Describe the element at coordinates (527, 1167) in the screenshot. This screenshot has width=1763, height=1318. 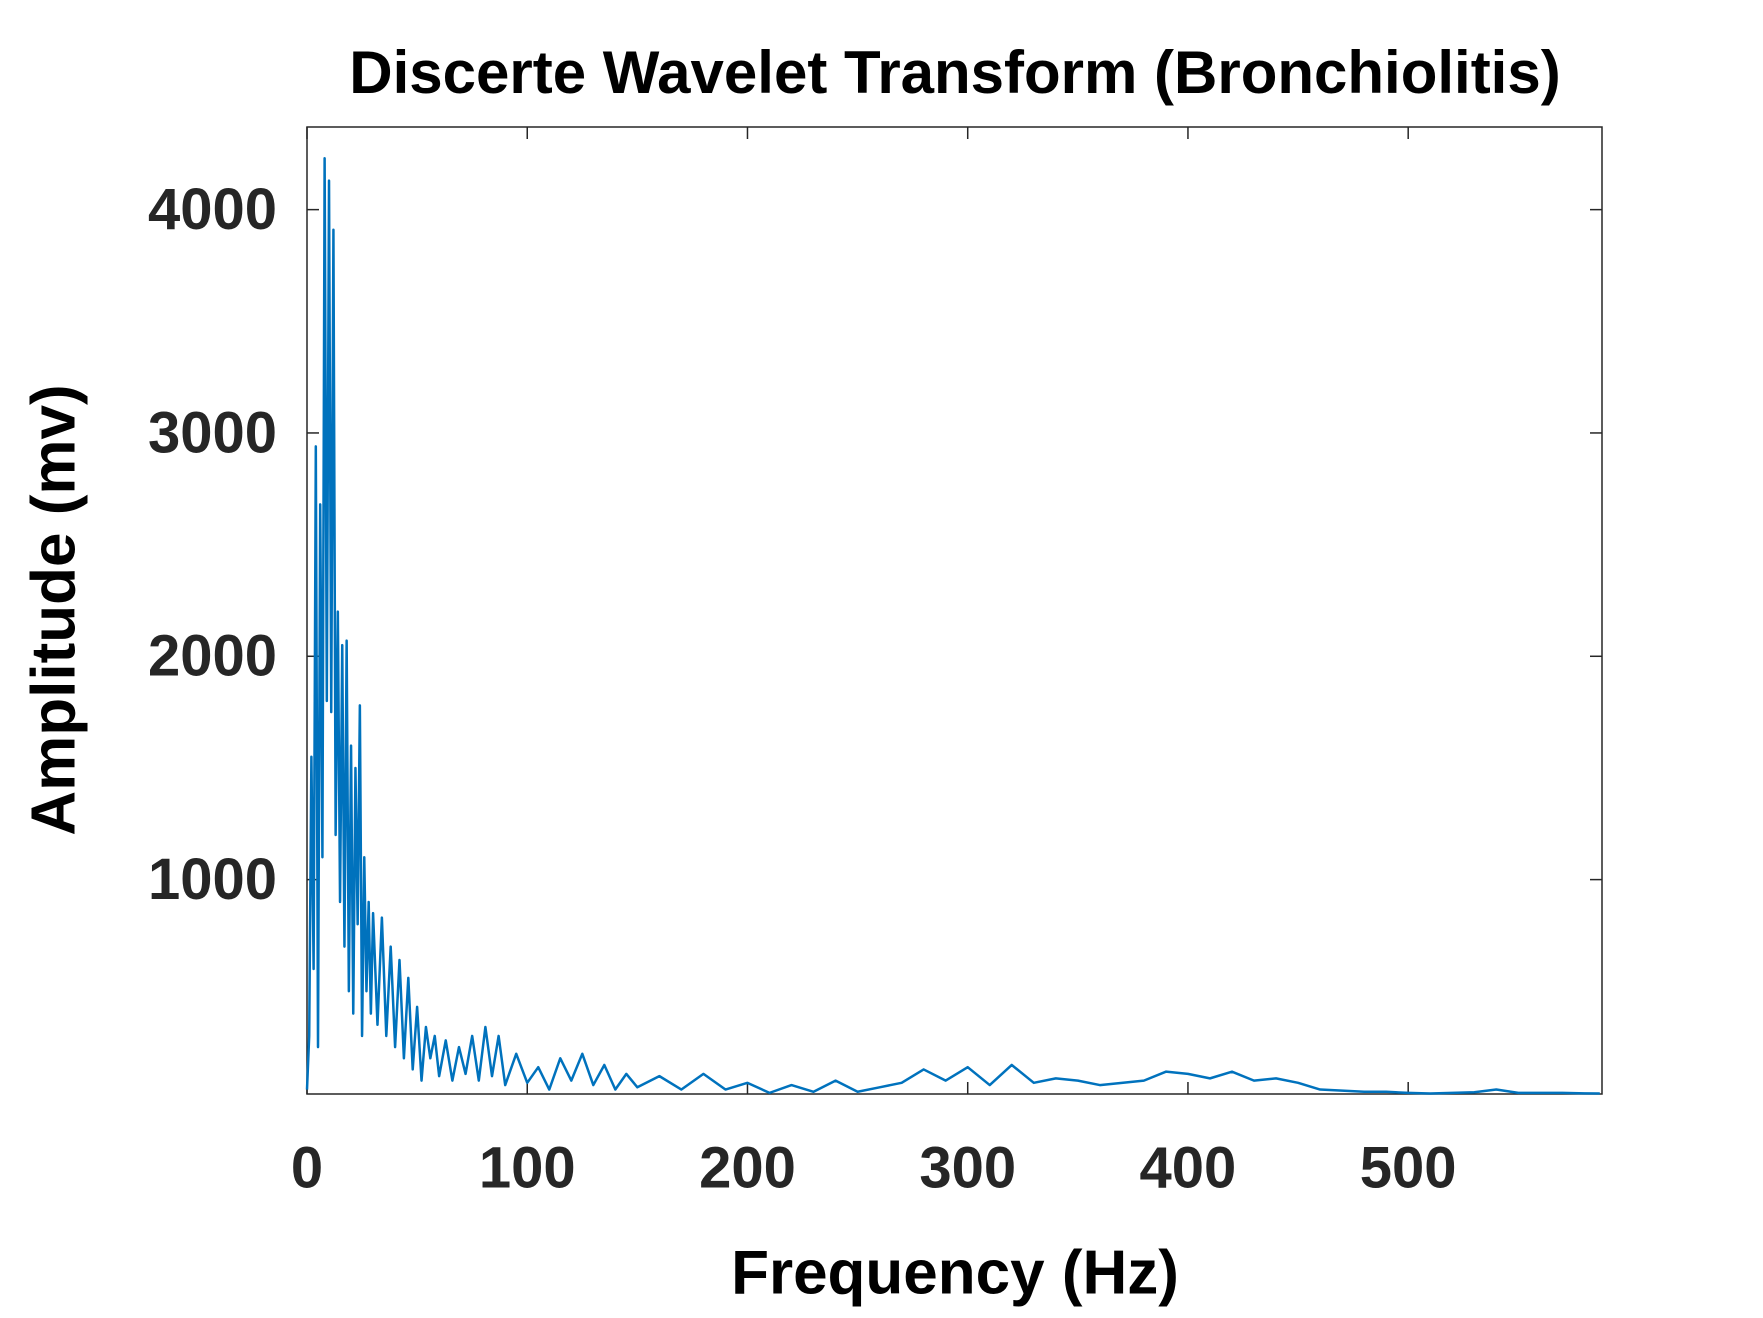
I see `x-tick-label: 100` at that location.